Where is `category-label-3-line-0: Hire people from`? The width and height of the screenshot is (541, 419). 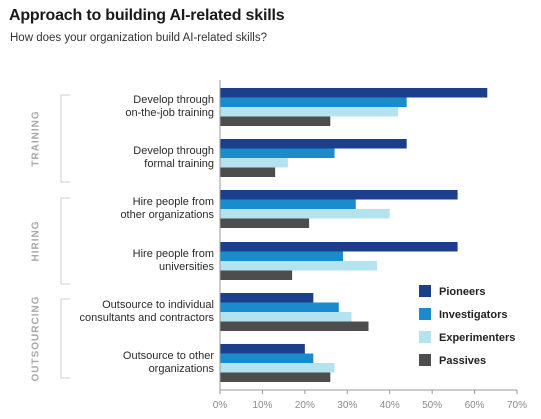 category-label-3-line-0: Hire people from is located at coordinates (173, 254).